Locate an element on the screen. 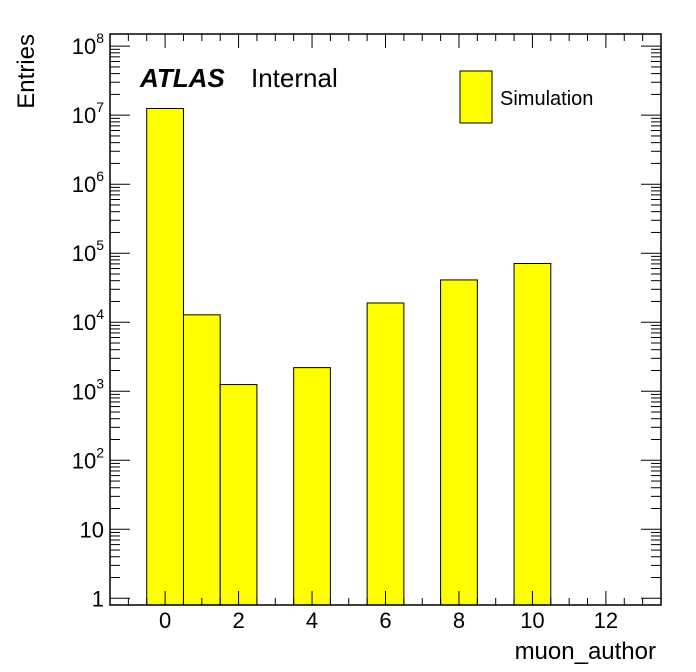 The width and height of the screenshot is (696, 672). y-tick-label-1: 10 is located at coordinates (92, 529).